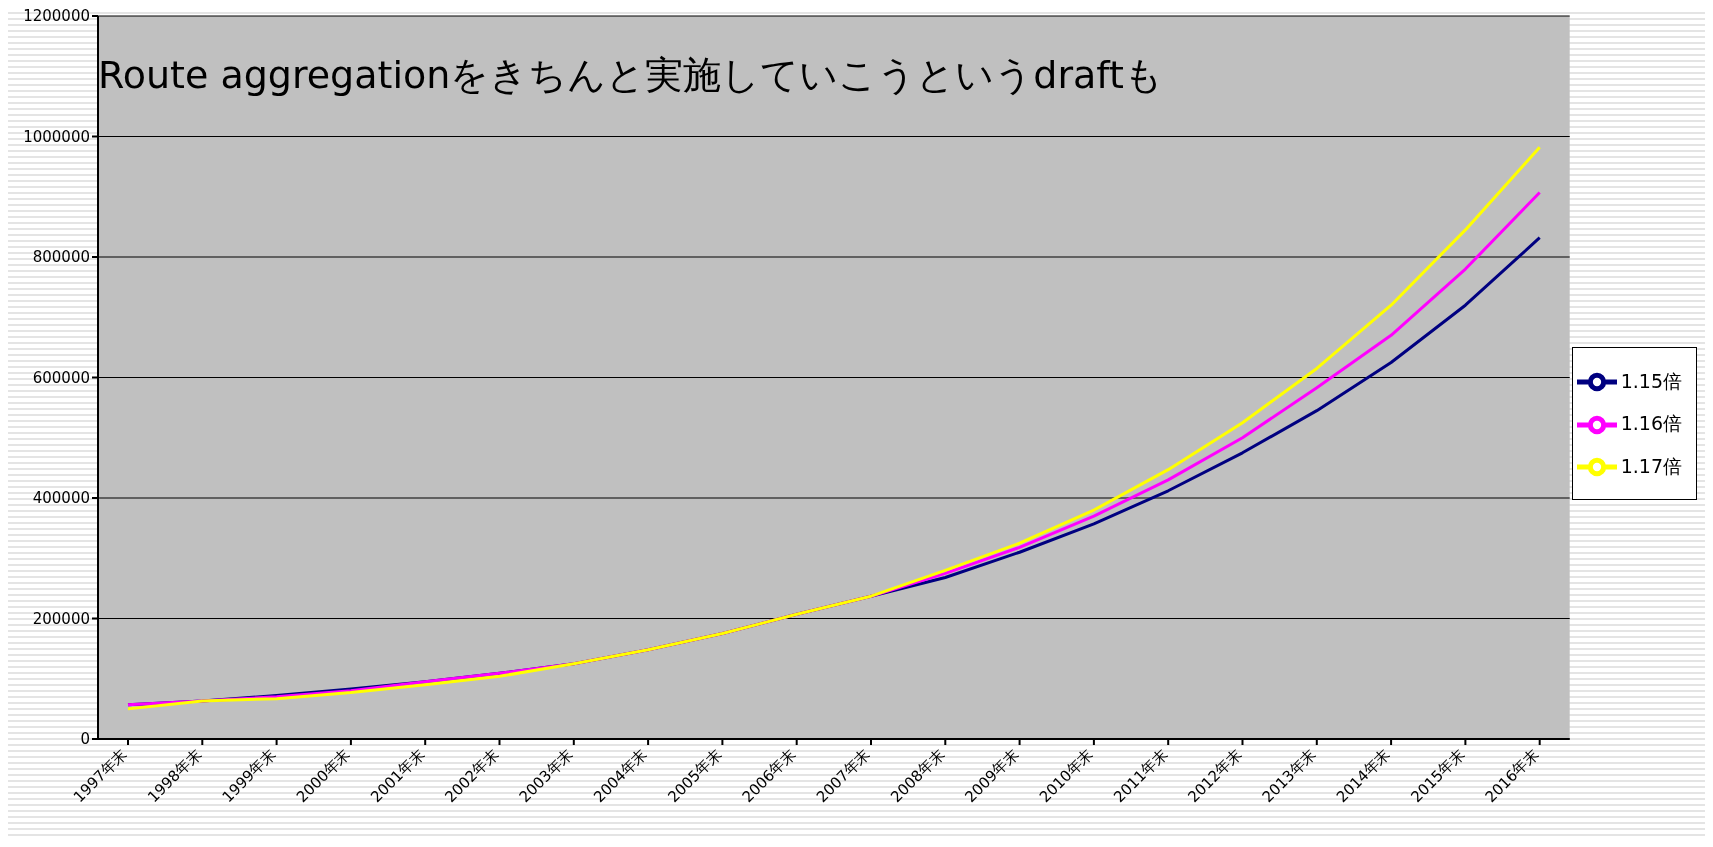 The width and height of the screenshot is (1713, 847). What do you see at coordinates (56, 136) in the screenshot?
I see `y-tick-label: 1000000` at bounding box center [56, 136].